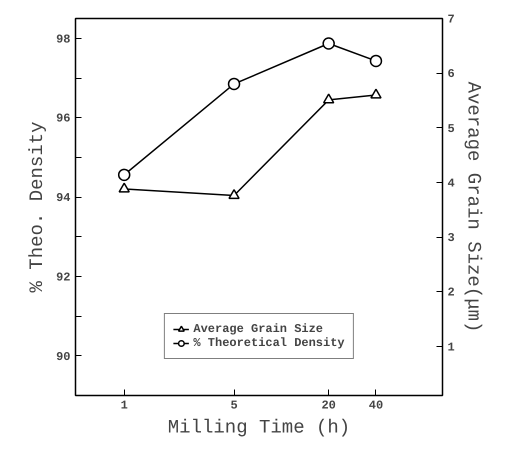 Image resolution: width=518 pixels, height=460 pixels. What do you see at coordinates (258, 329) in the screenshot?
I see `legend-label: Average Grain Size` at bounding box center [258, 329].